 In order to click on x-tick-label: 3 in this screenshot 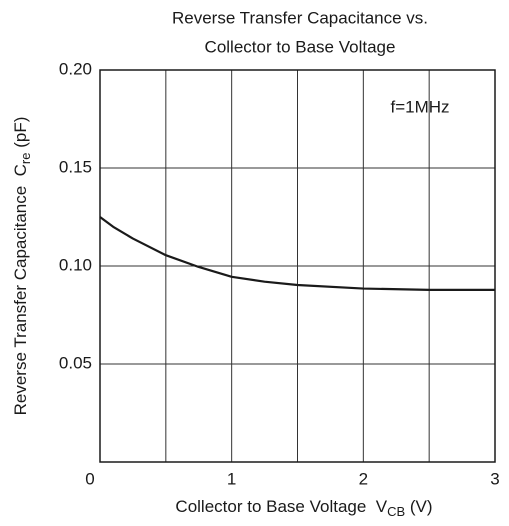, I will do `click(494, 478)`.